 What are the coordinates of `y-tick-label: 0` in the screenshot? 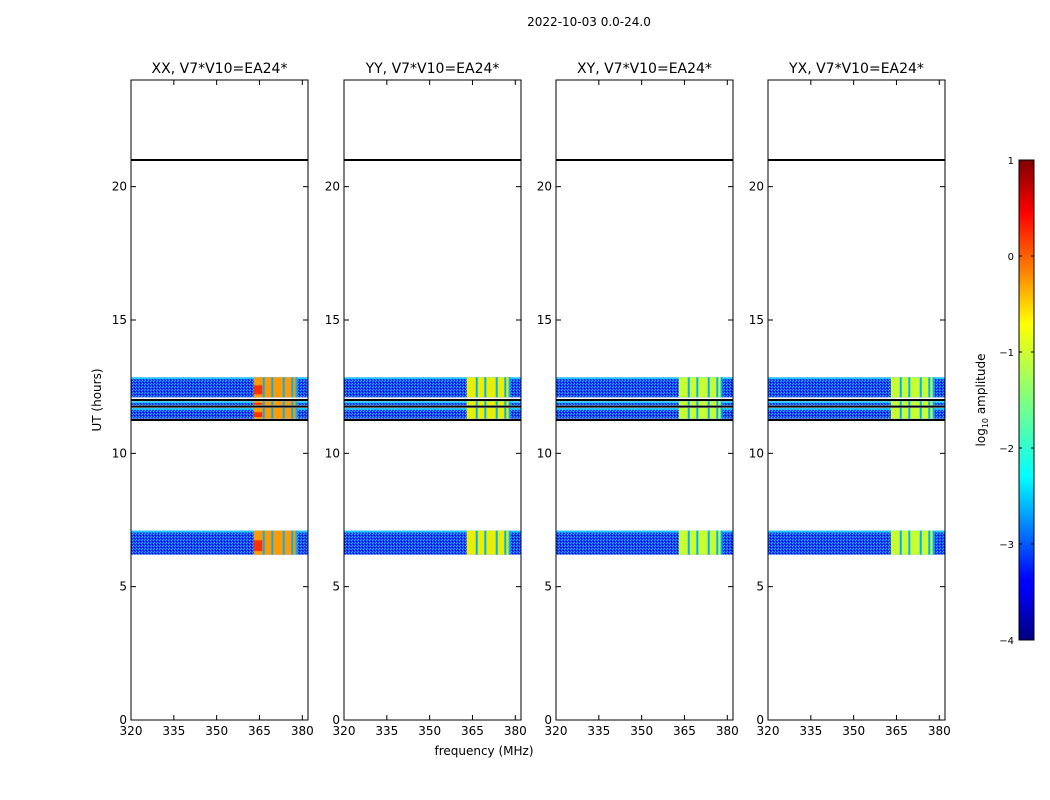 It's located at (336, 720).